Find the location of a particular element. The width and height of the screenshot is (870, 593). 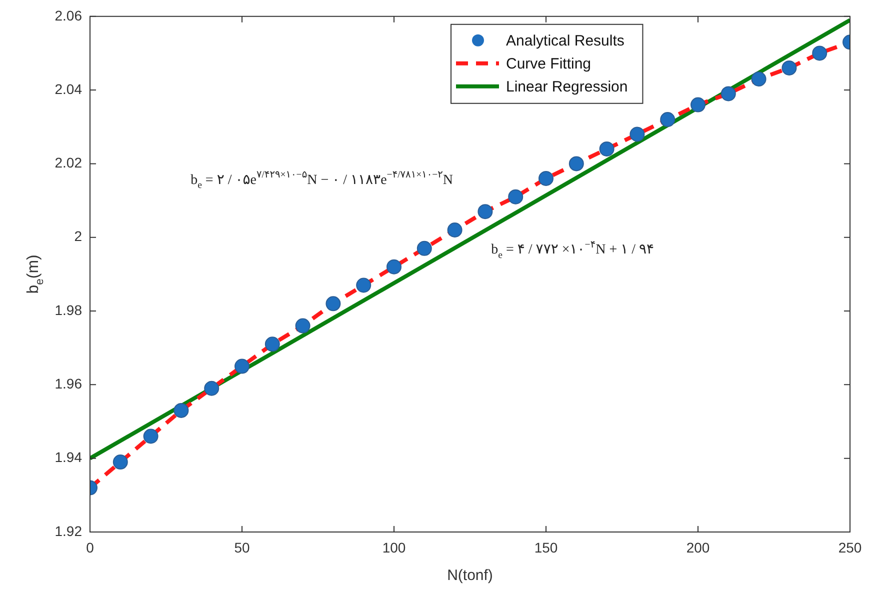

y-tick-label: 1.96 is located at coordinates (68, 384).